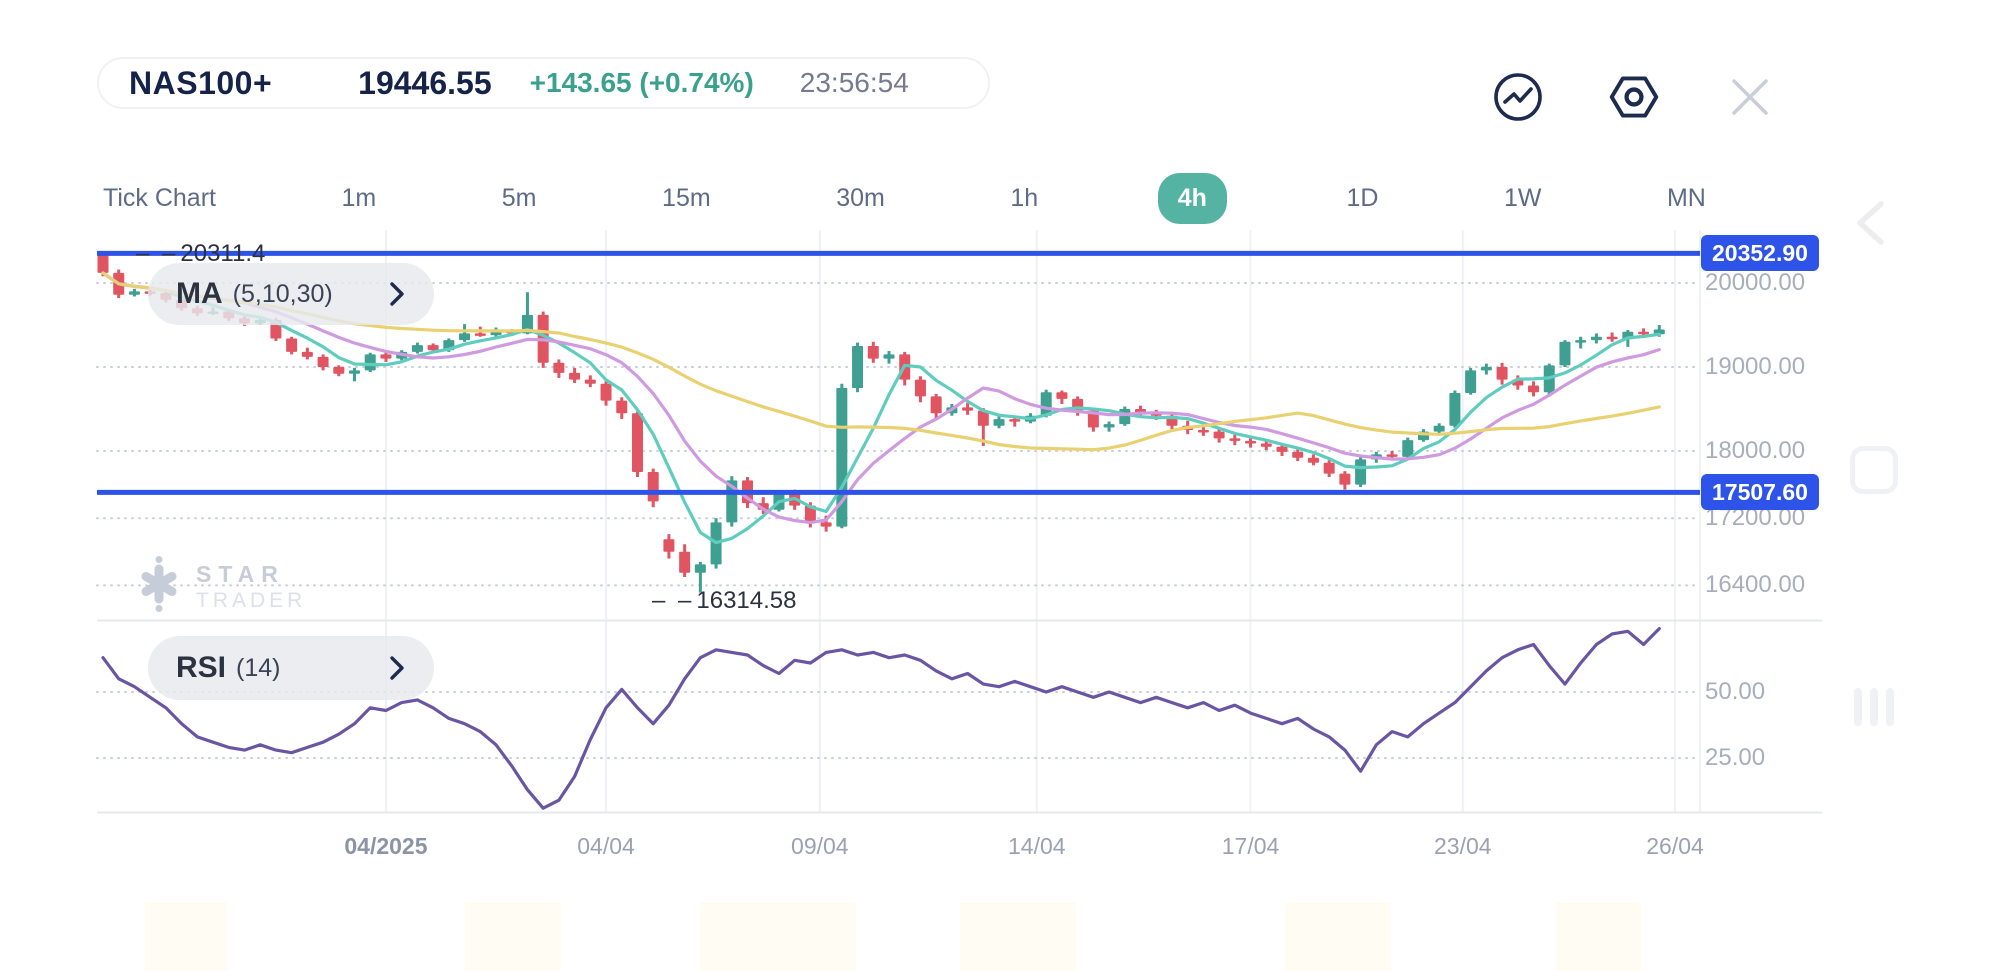  Describe the element at coordinates (1250, 846) in the screenshot. I see `time-axis-label: 17/04` at that location.